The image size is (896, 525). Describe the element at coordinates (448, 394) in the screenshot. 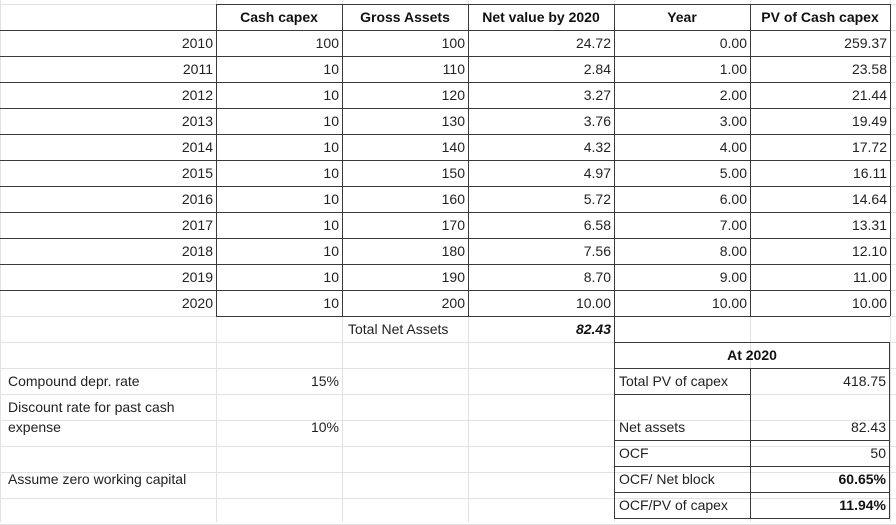

I see `gridline-horizontal` at that location.